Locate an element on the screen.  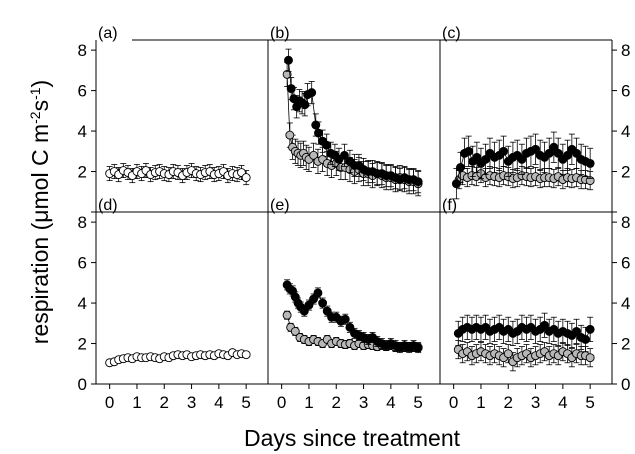
panel-d: (d) is located at coordinates (174, 282).